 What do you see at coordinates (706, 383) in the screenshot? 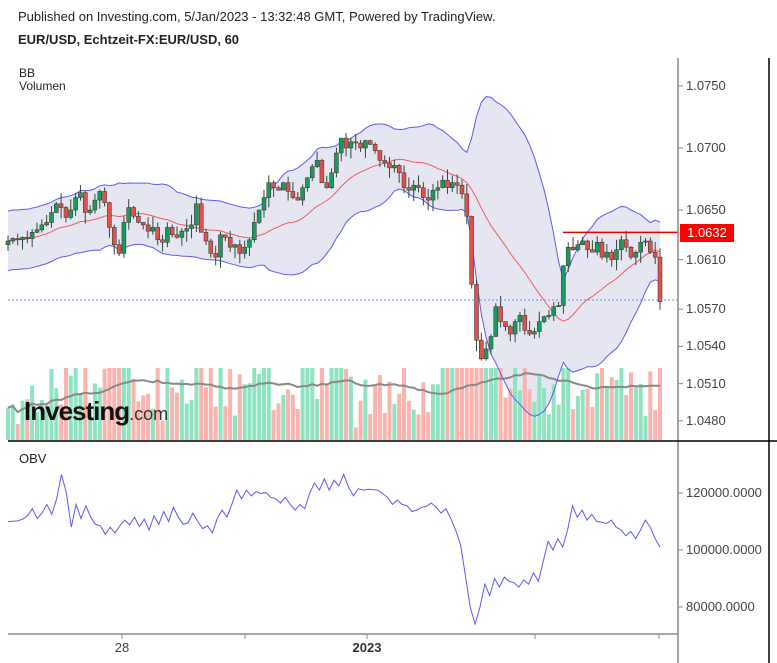
I see `price-tick-label: 1.0510` at bounding box center [706, 383].